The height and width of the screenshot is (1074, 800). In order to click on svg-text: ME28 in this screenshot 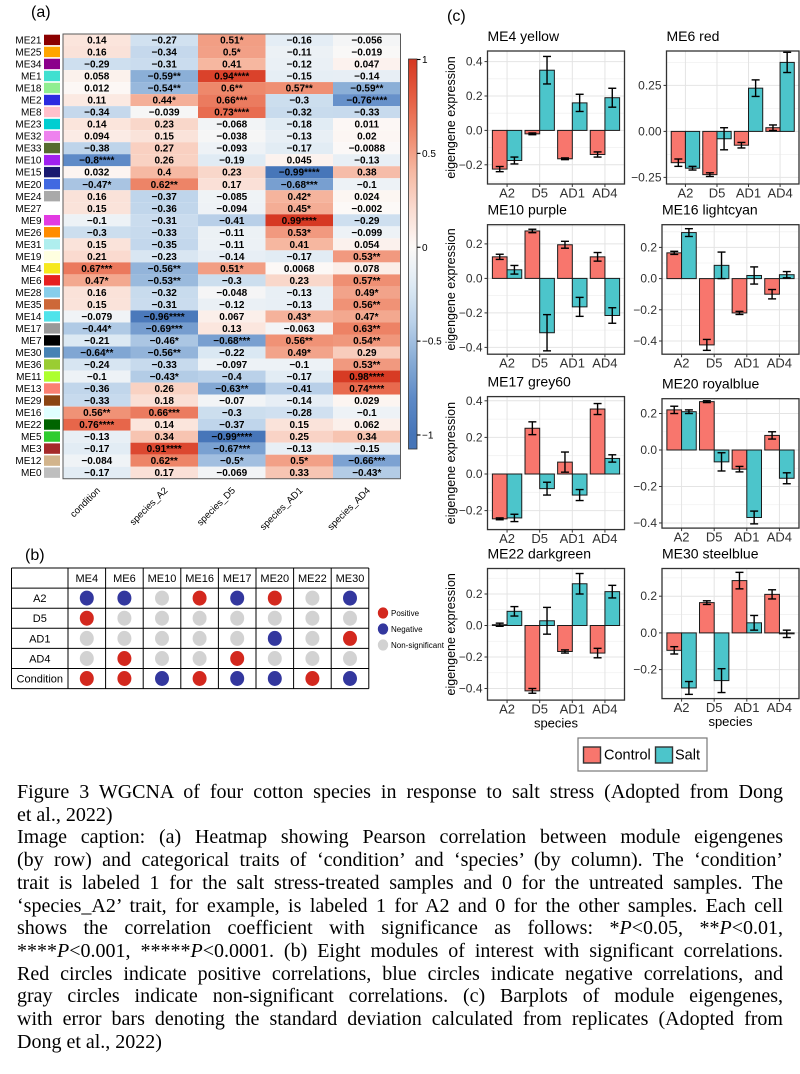, I will do `click(28, 293)`.